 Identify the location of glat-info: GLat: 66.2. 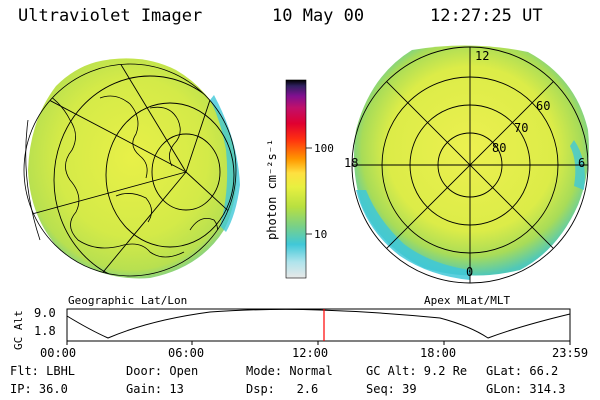
(522, 371).